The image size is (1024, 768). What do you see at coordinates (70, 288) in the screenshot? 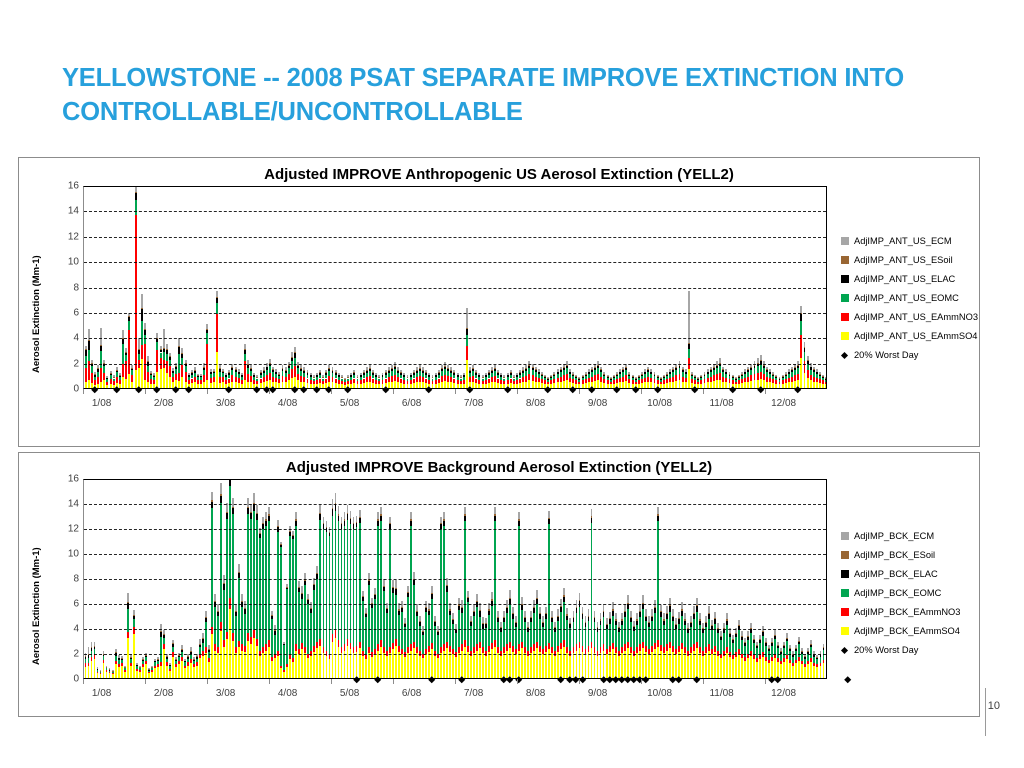
I see `y-axis-ticks-anthropogenic: 0 2 4 6 8 10 12 14 16` at bounding box center [70, 288].